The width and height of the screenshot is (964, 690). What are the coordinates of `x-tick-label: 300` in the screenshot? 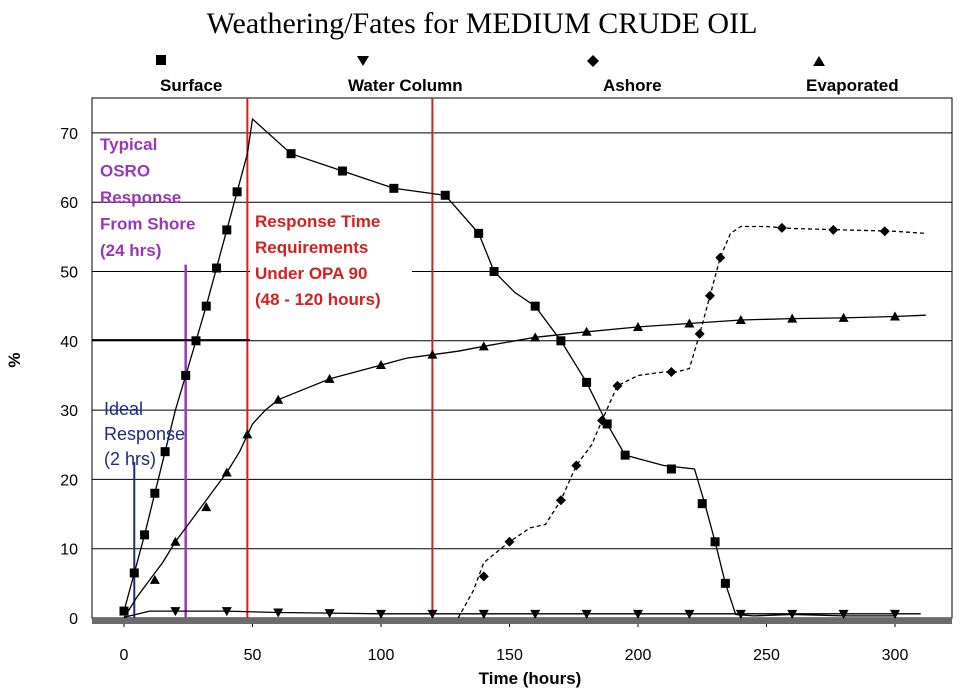 It's located at (895, 655).